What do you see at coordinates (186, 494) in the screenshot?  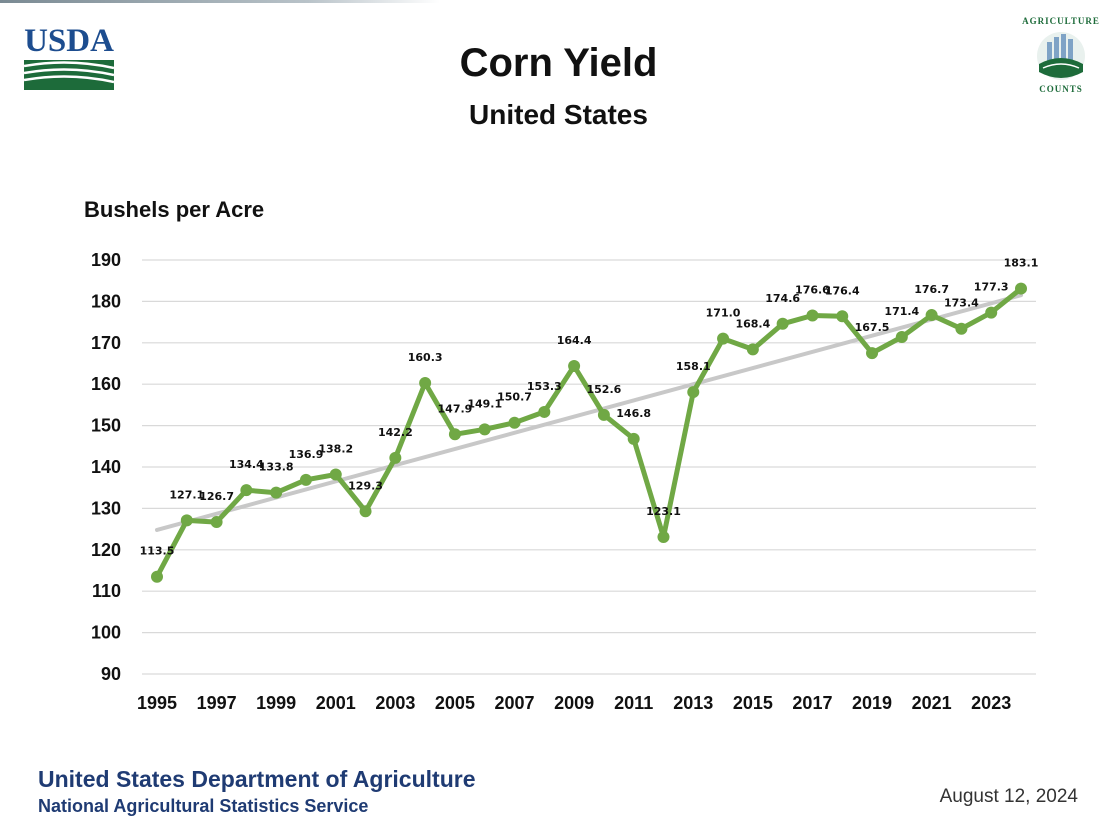 I see `data-label-1996: 127.1` at bounding box center [186, 494].